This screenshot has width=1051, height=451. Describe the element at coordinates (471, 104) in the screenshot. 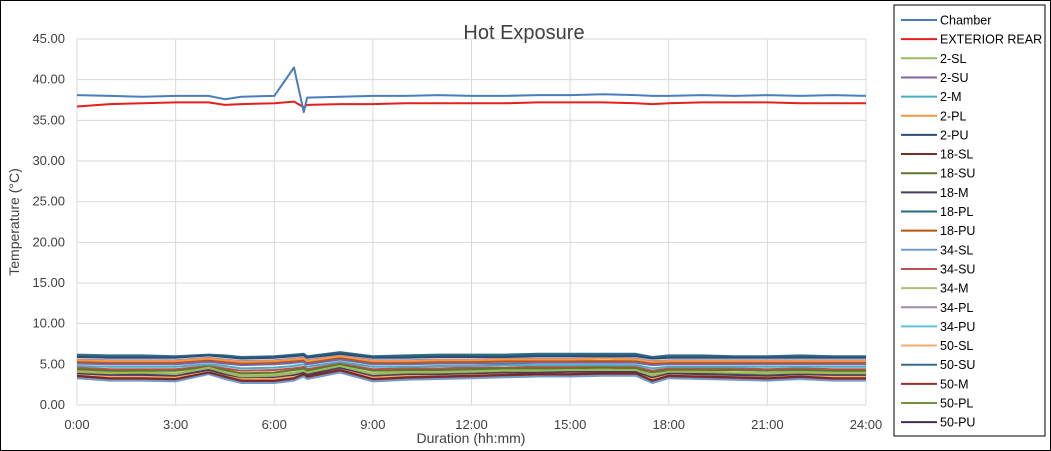

I see `series-line-exterior-rear` at that location.